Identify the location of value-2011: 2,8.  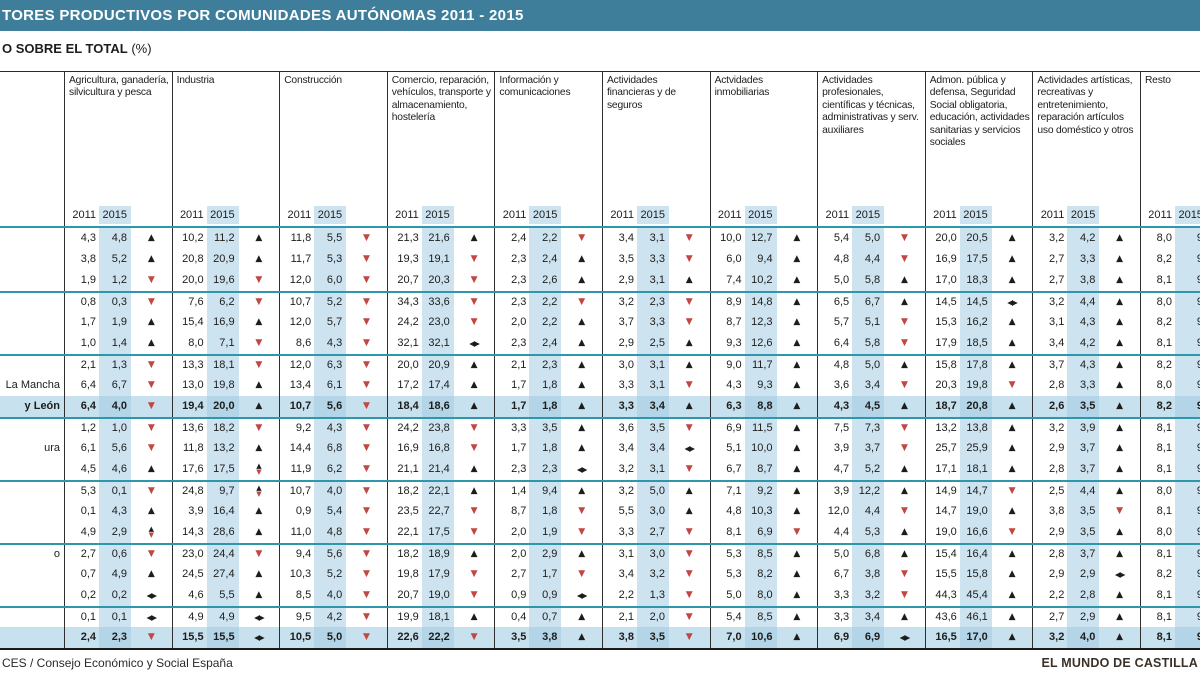
(1057, 469).